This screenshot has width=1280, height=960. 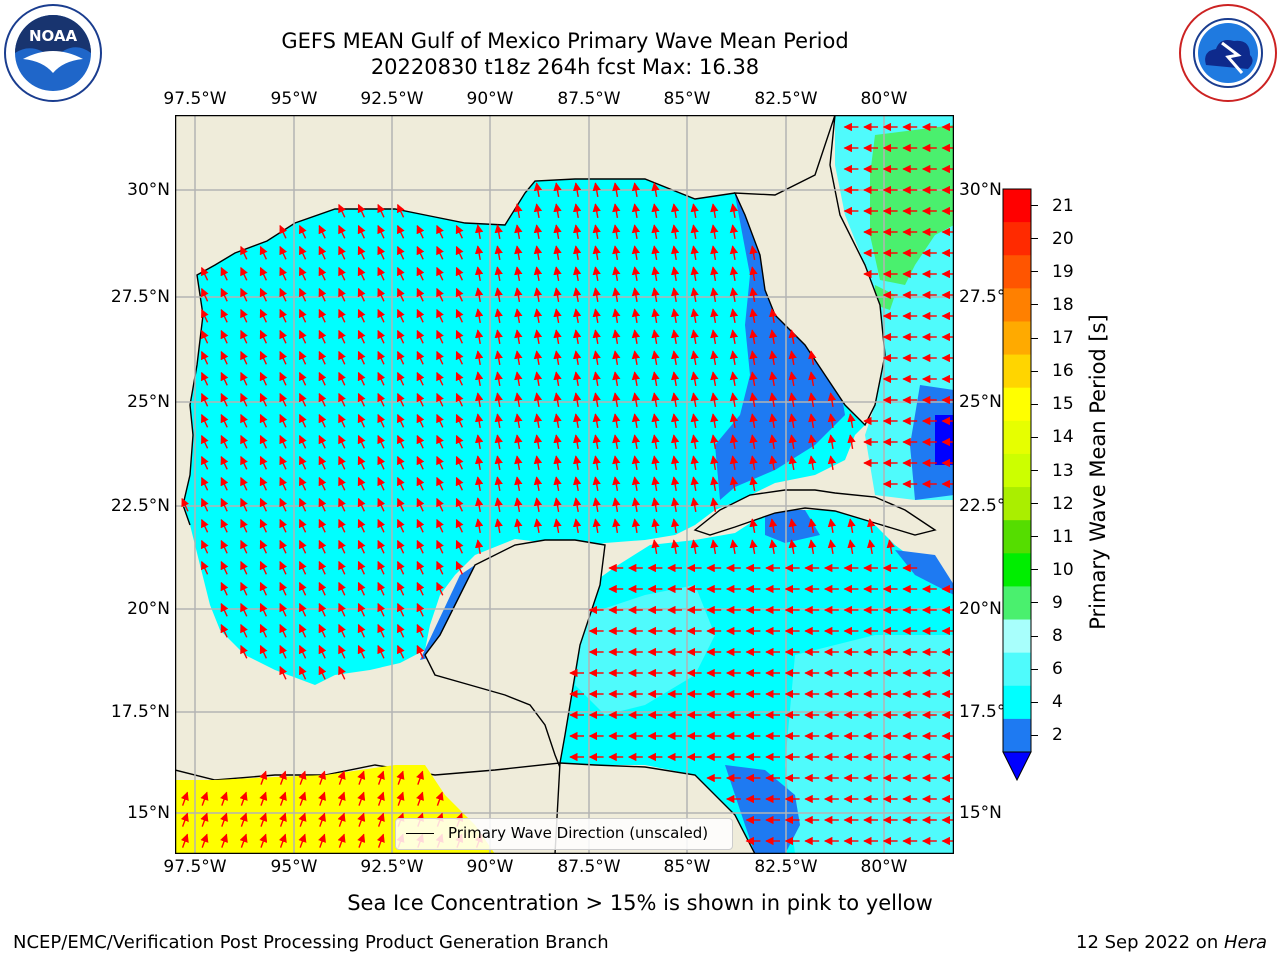 I want to click on lon-tick-label: 82.5°W, so click(x=786, y=99).